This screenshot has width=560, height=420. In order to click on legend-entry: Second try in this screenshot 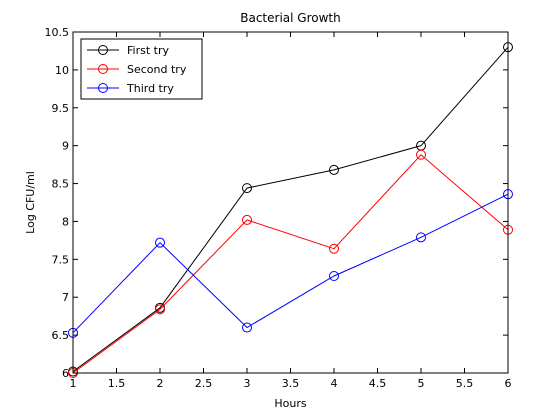, I will do `click(137, 69)`.